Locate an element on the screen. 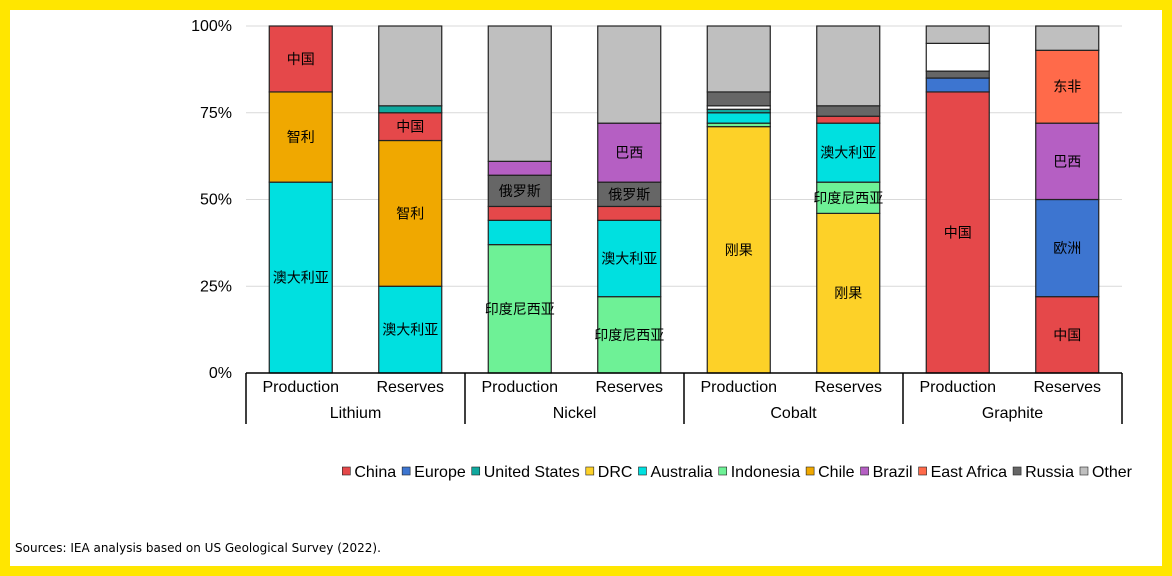 This screenshot has height=576, width=1172. group-label: Graphite is located at coordinates (1012, 413).